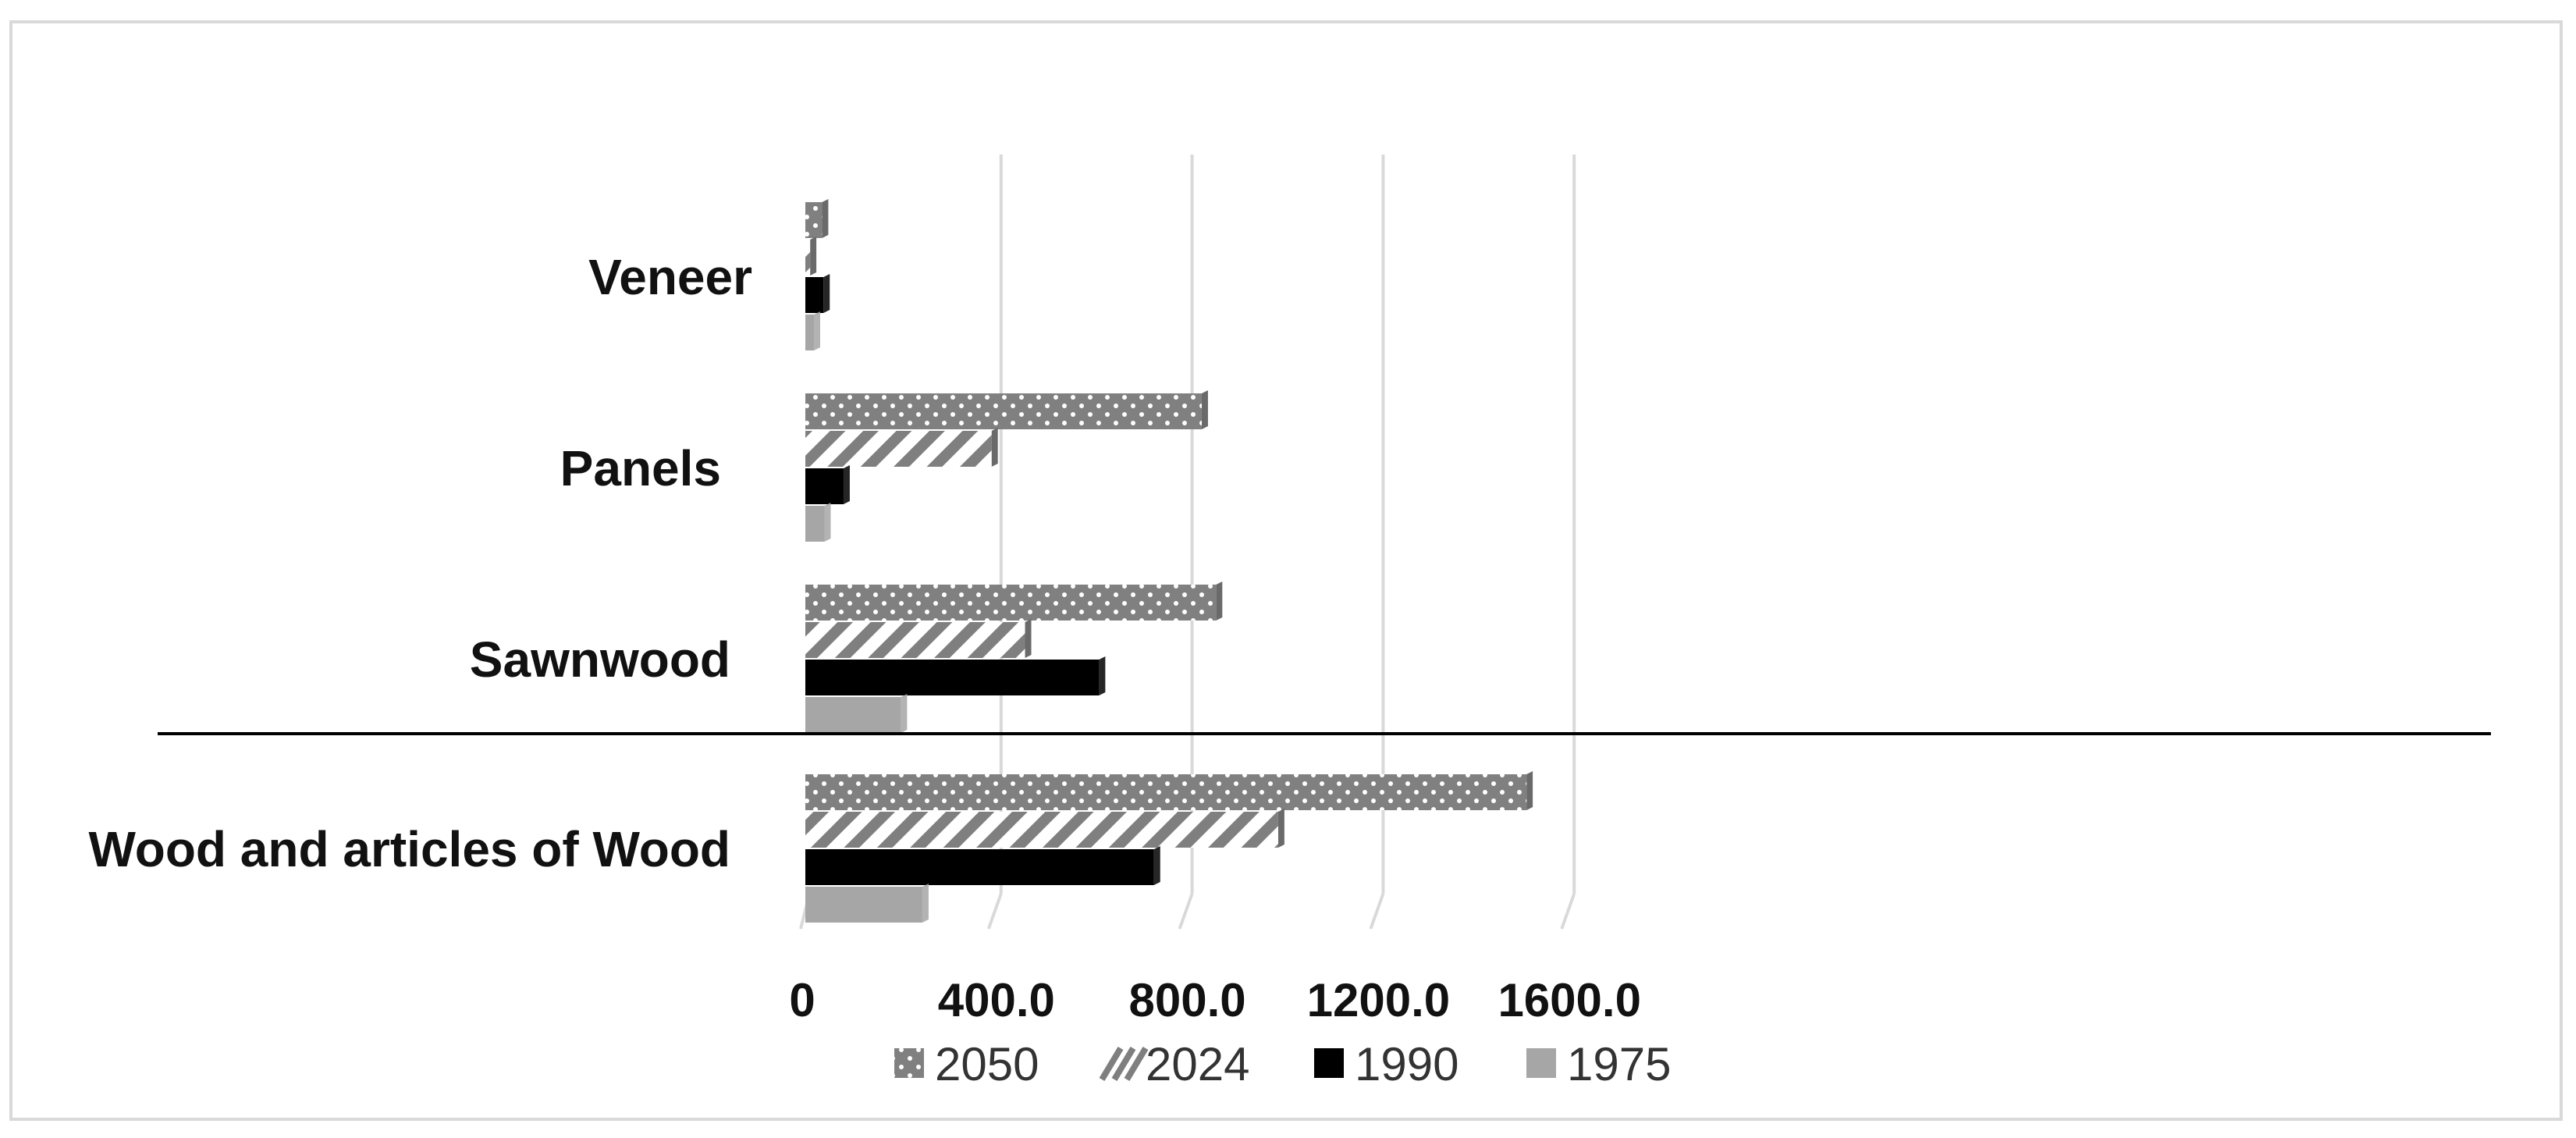 This screenshot has width=2576, height=1138. I want to click on bar-wood-and-articles-of-wood-2050, so click(1169, 790).